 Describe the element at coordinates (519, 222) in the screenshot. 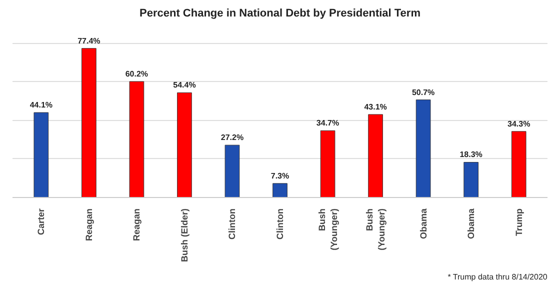

I see `x-tick-label: Trump` at that location.